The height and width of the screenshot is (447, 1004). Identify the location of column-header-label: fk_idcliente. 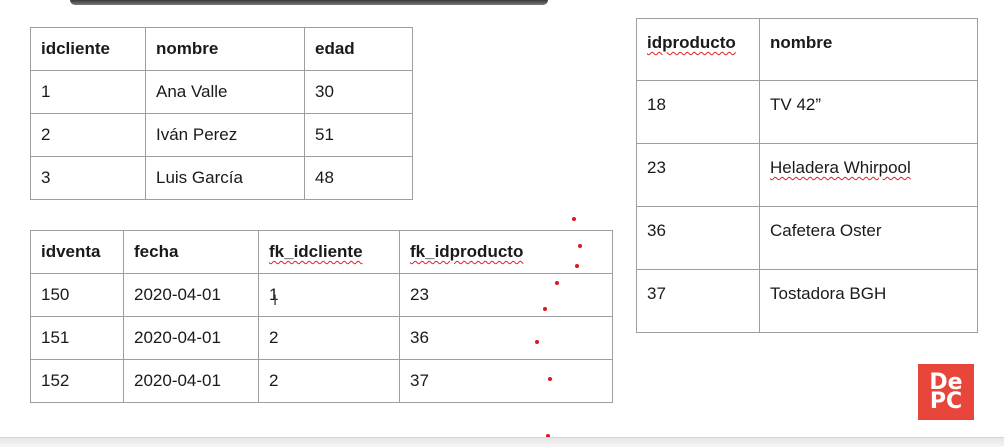
(316, 251).